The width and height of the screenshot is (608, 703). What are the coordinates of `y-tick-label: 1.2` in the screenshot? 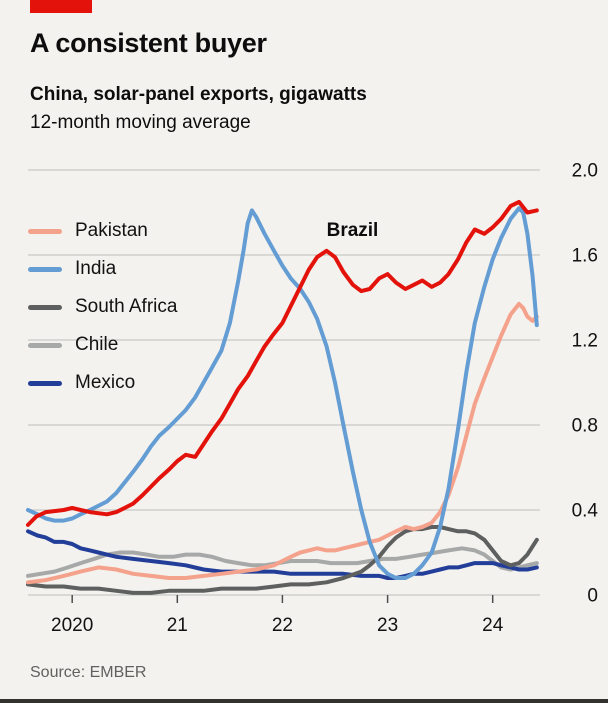 It's located at (585, 341).